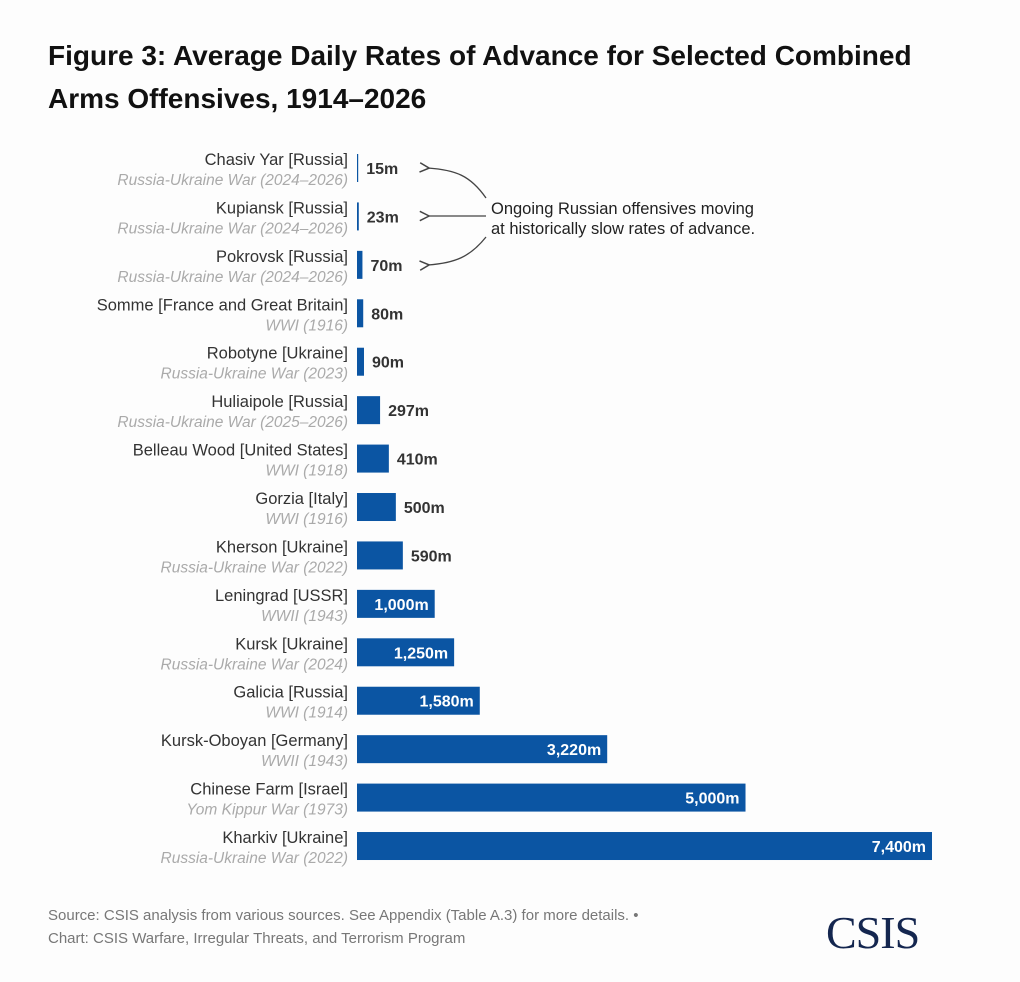  I want to click on category-label: Kherson [Ukraine], so click(282, 547).